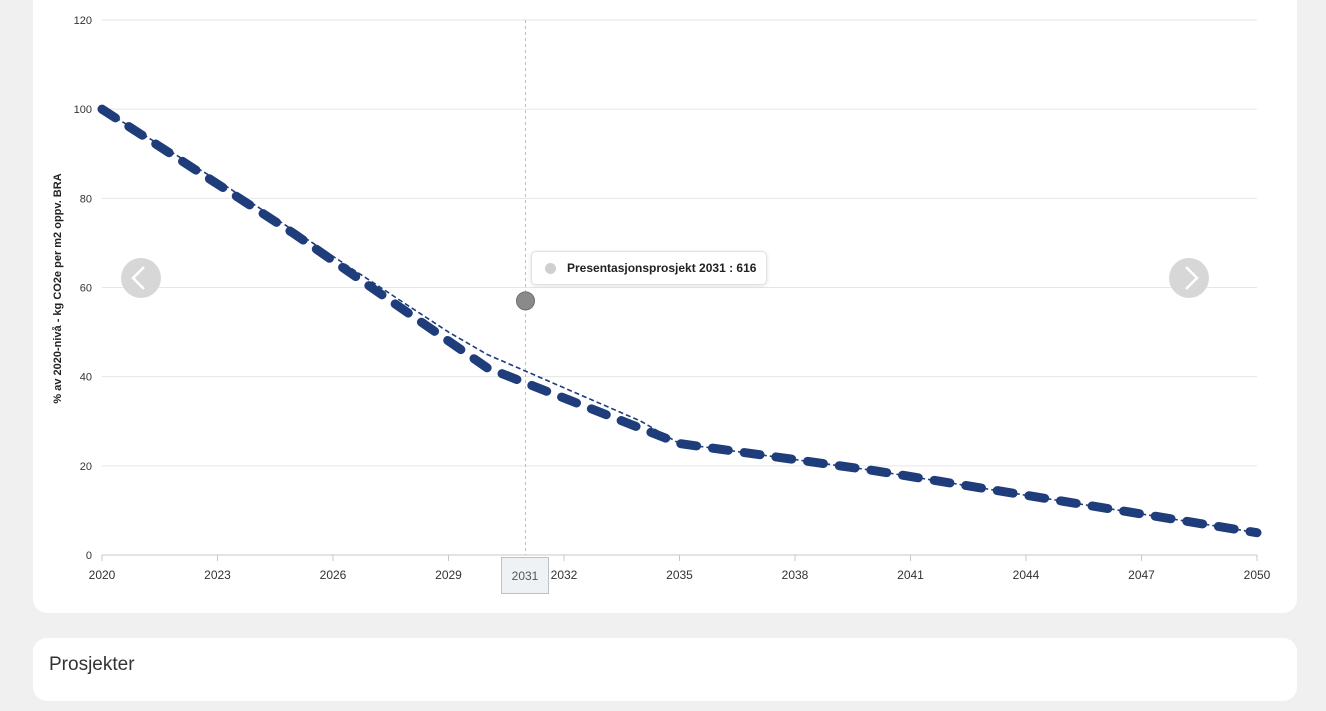 The height and width of the screenshot is (711, 1326). I want to click on y-tick-label: 120, so click(83, 21).